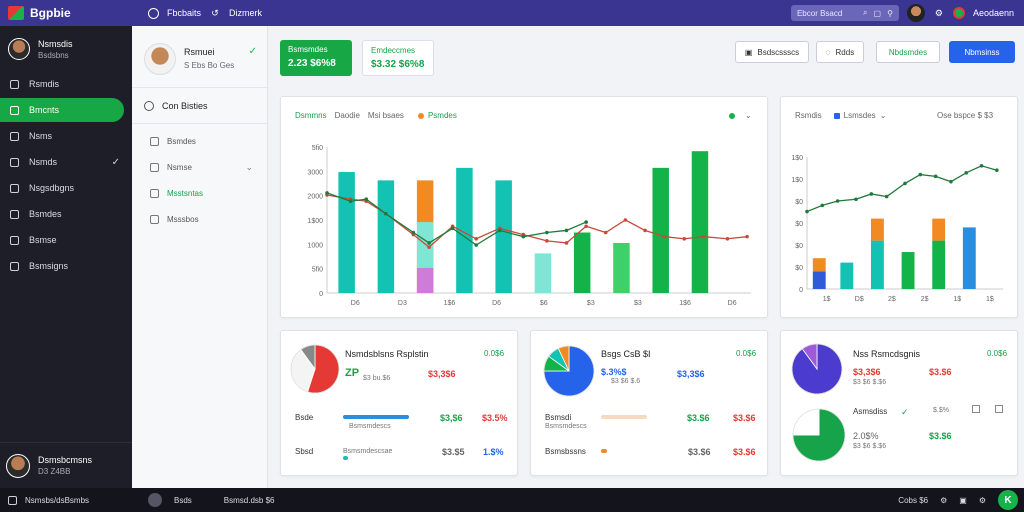 This screenshot has width=1024, height=512. What do you see at coordinates (808, 115) in the screenshot?
I see `side-legend-series-1: Rsmdis` at bounding box center [808, 115].